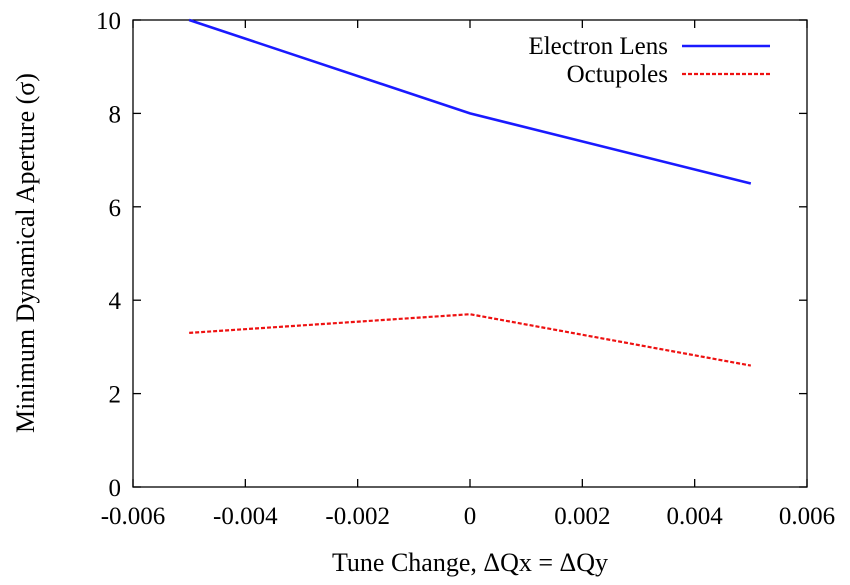 This screenshot has width=850, height=585. I want to click on y-tick-label: 2, so click(115, 395).